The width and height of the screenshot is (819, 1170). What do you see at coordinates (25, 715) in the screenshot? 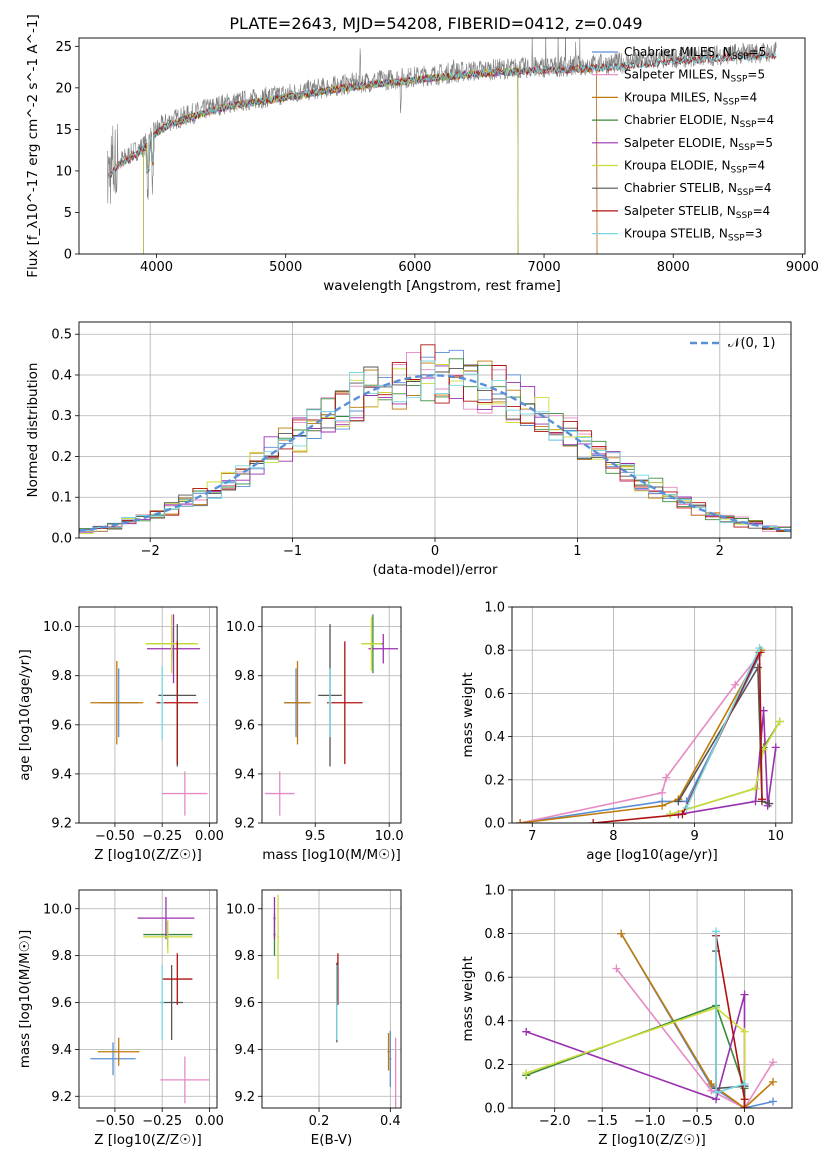
I see `y-axis-label: age [log10(age/yr)]` at bounding box center [25, 715].